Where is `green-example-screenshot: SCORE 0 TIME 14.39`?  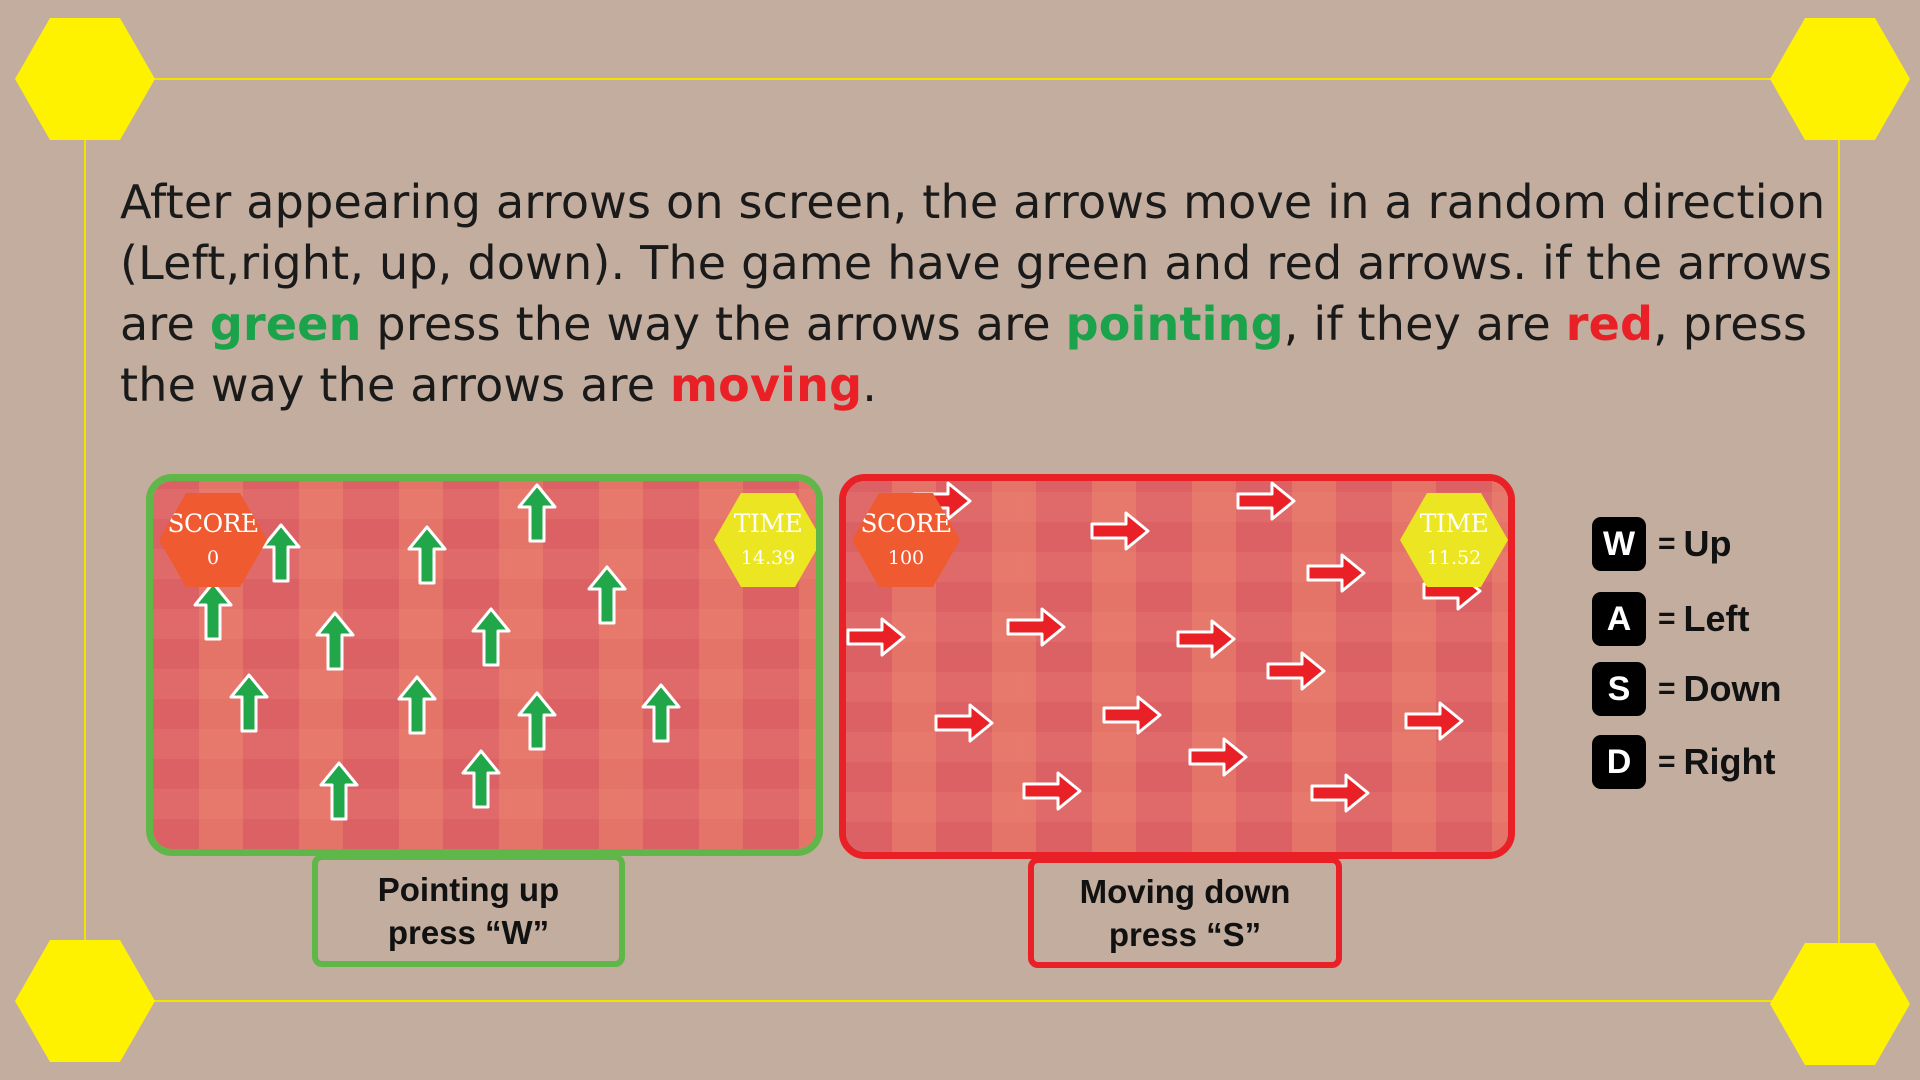 green-example-screenshot: SCORE 0 TIME 14.39 is located at coordinates (484, 665).